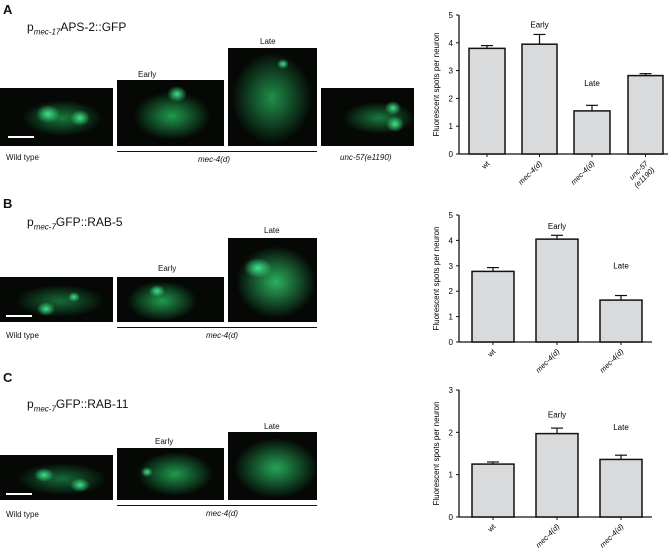 The width and height of the screenshot is (672, 553). I want to click on panel-letter-c: C, so click(8, 377).